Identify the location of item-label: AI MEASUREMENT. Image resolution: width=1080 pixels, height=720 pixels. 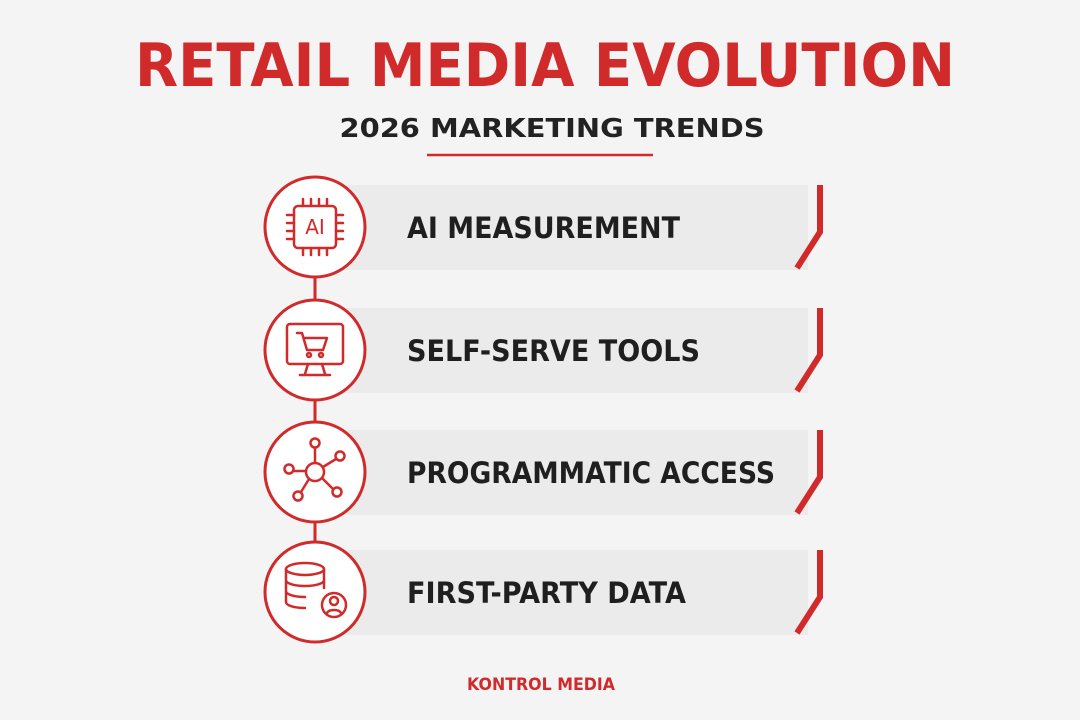
(543, 228).